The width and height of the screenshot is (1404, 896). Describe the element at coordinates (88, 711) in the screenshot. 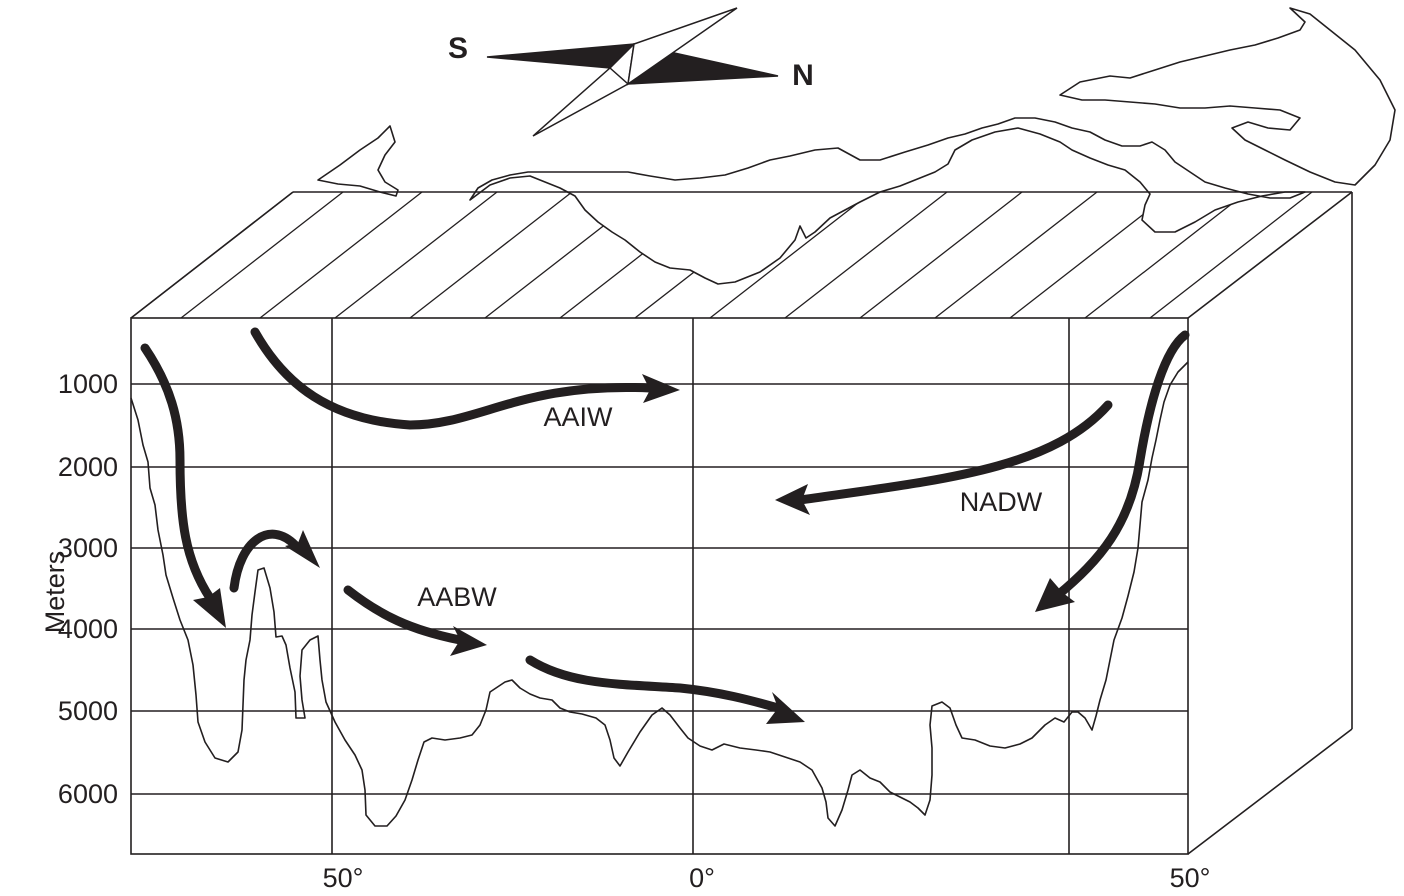

I see `depth-tick-5000: 5000` at that location.